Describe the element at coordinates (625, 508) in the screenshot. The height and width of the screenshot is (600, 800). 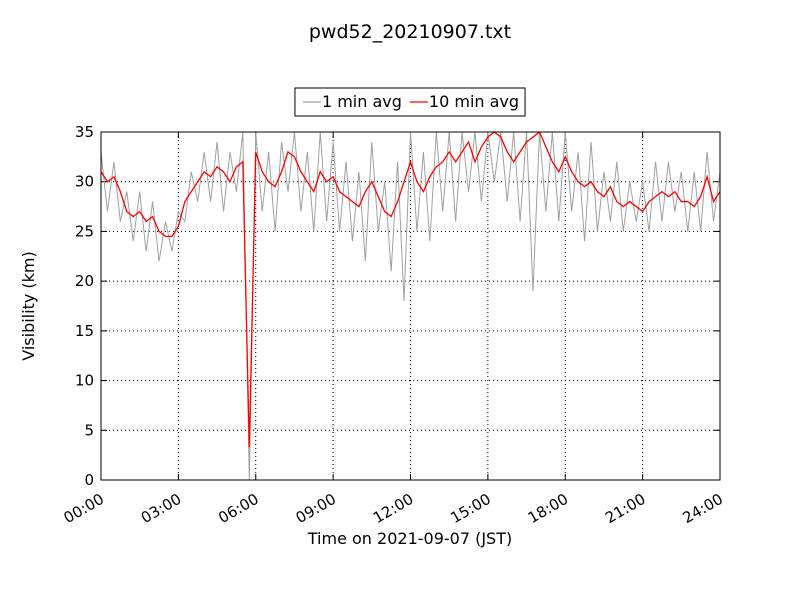
I see `x-tick-label: 21:00` at that location.